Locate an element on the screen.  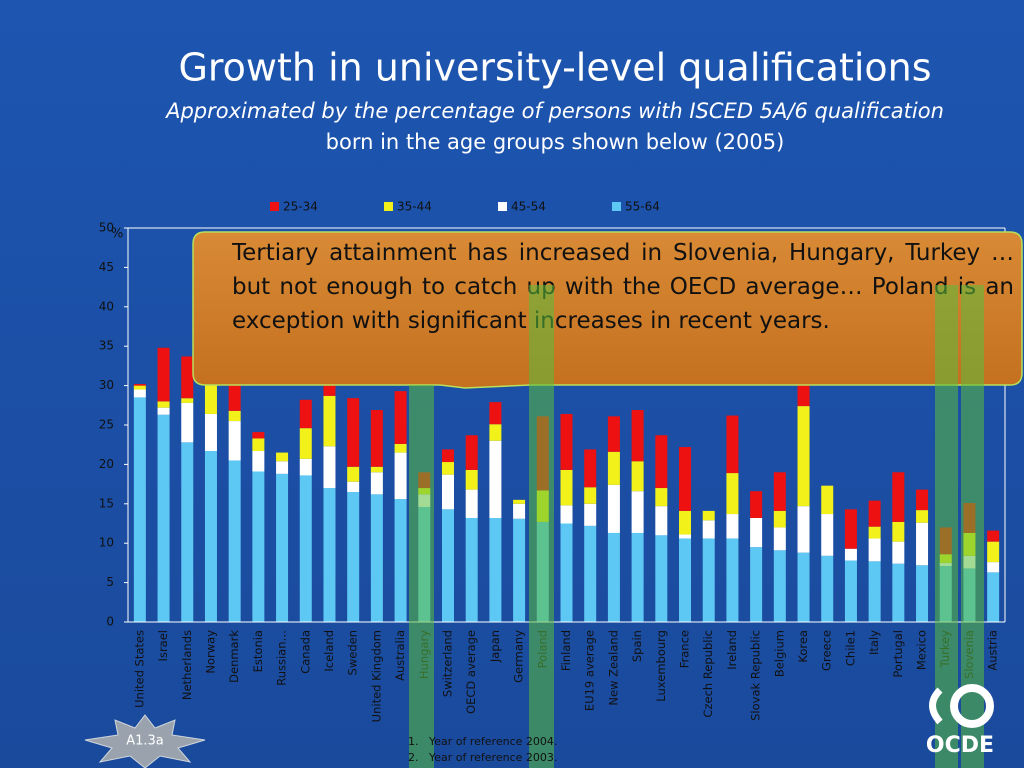
badge: A1.3a is located at coordinates (145, 741).